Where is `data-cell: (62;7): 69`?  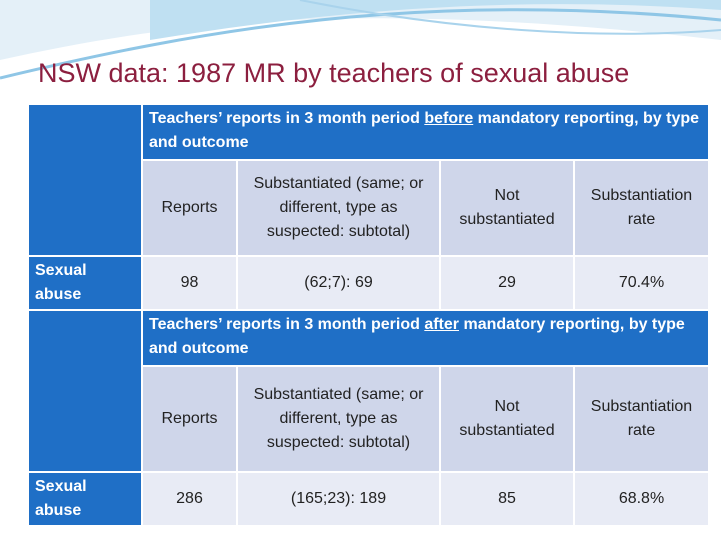
data-cell: (62;7): 69 is located at coordinates (338, 283).